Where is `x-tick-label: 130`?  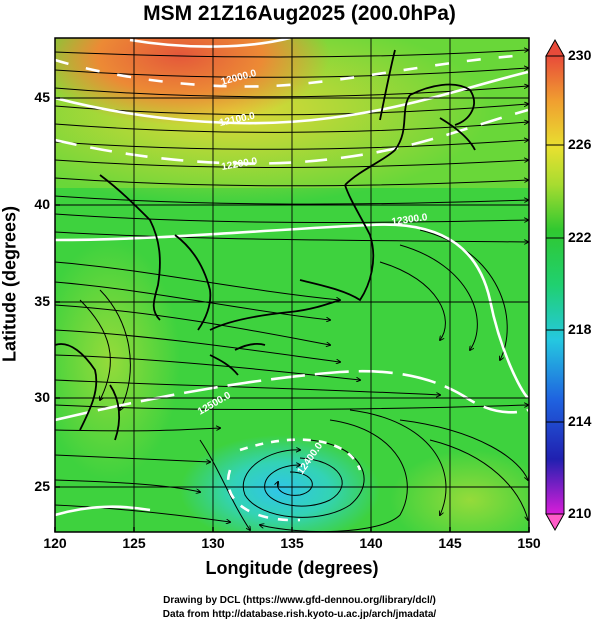
x-tick-label: 130 is located at coordinates (213, 543).